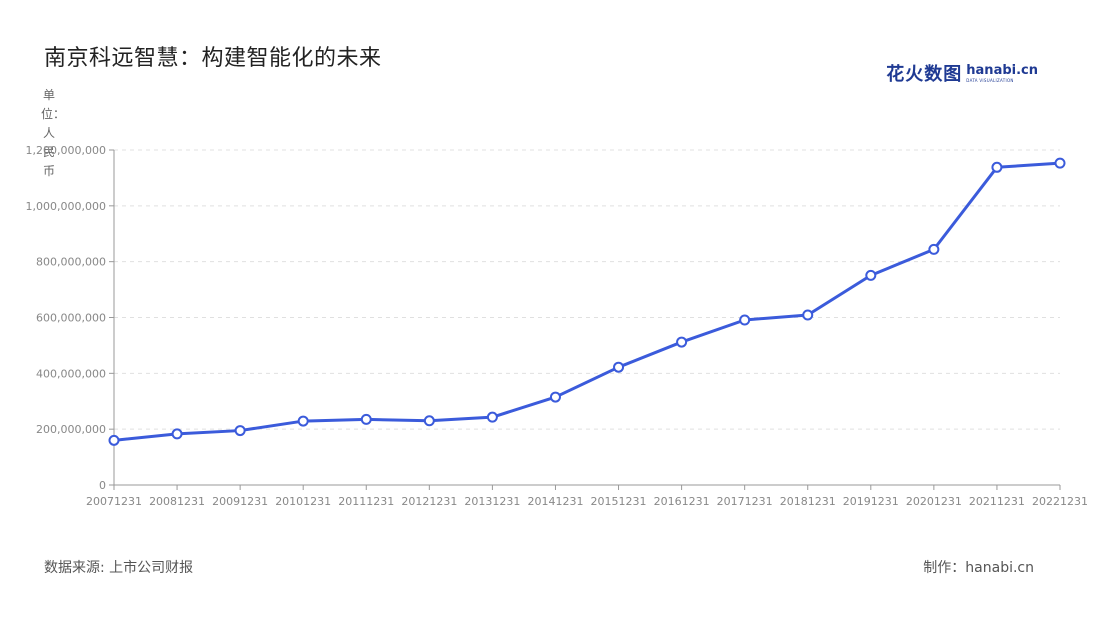  Describe the element at coordinates (177, 501) in the screenshot. I see `x-tick-label: 20081231` at that location.